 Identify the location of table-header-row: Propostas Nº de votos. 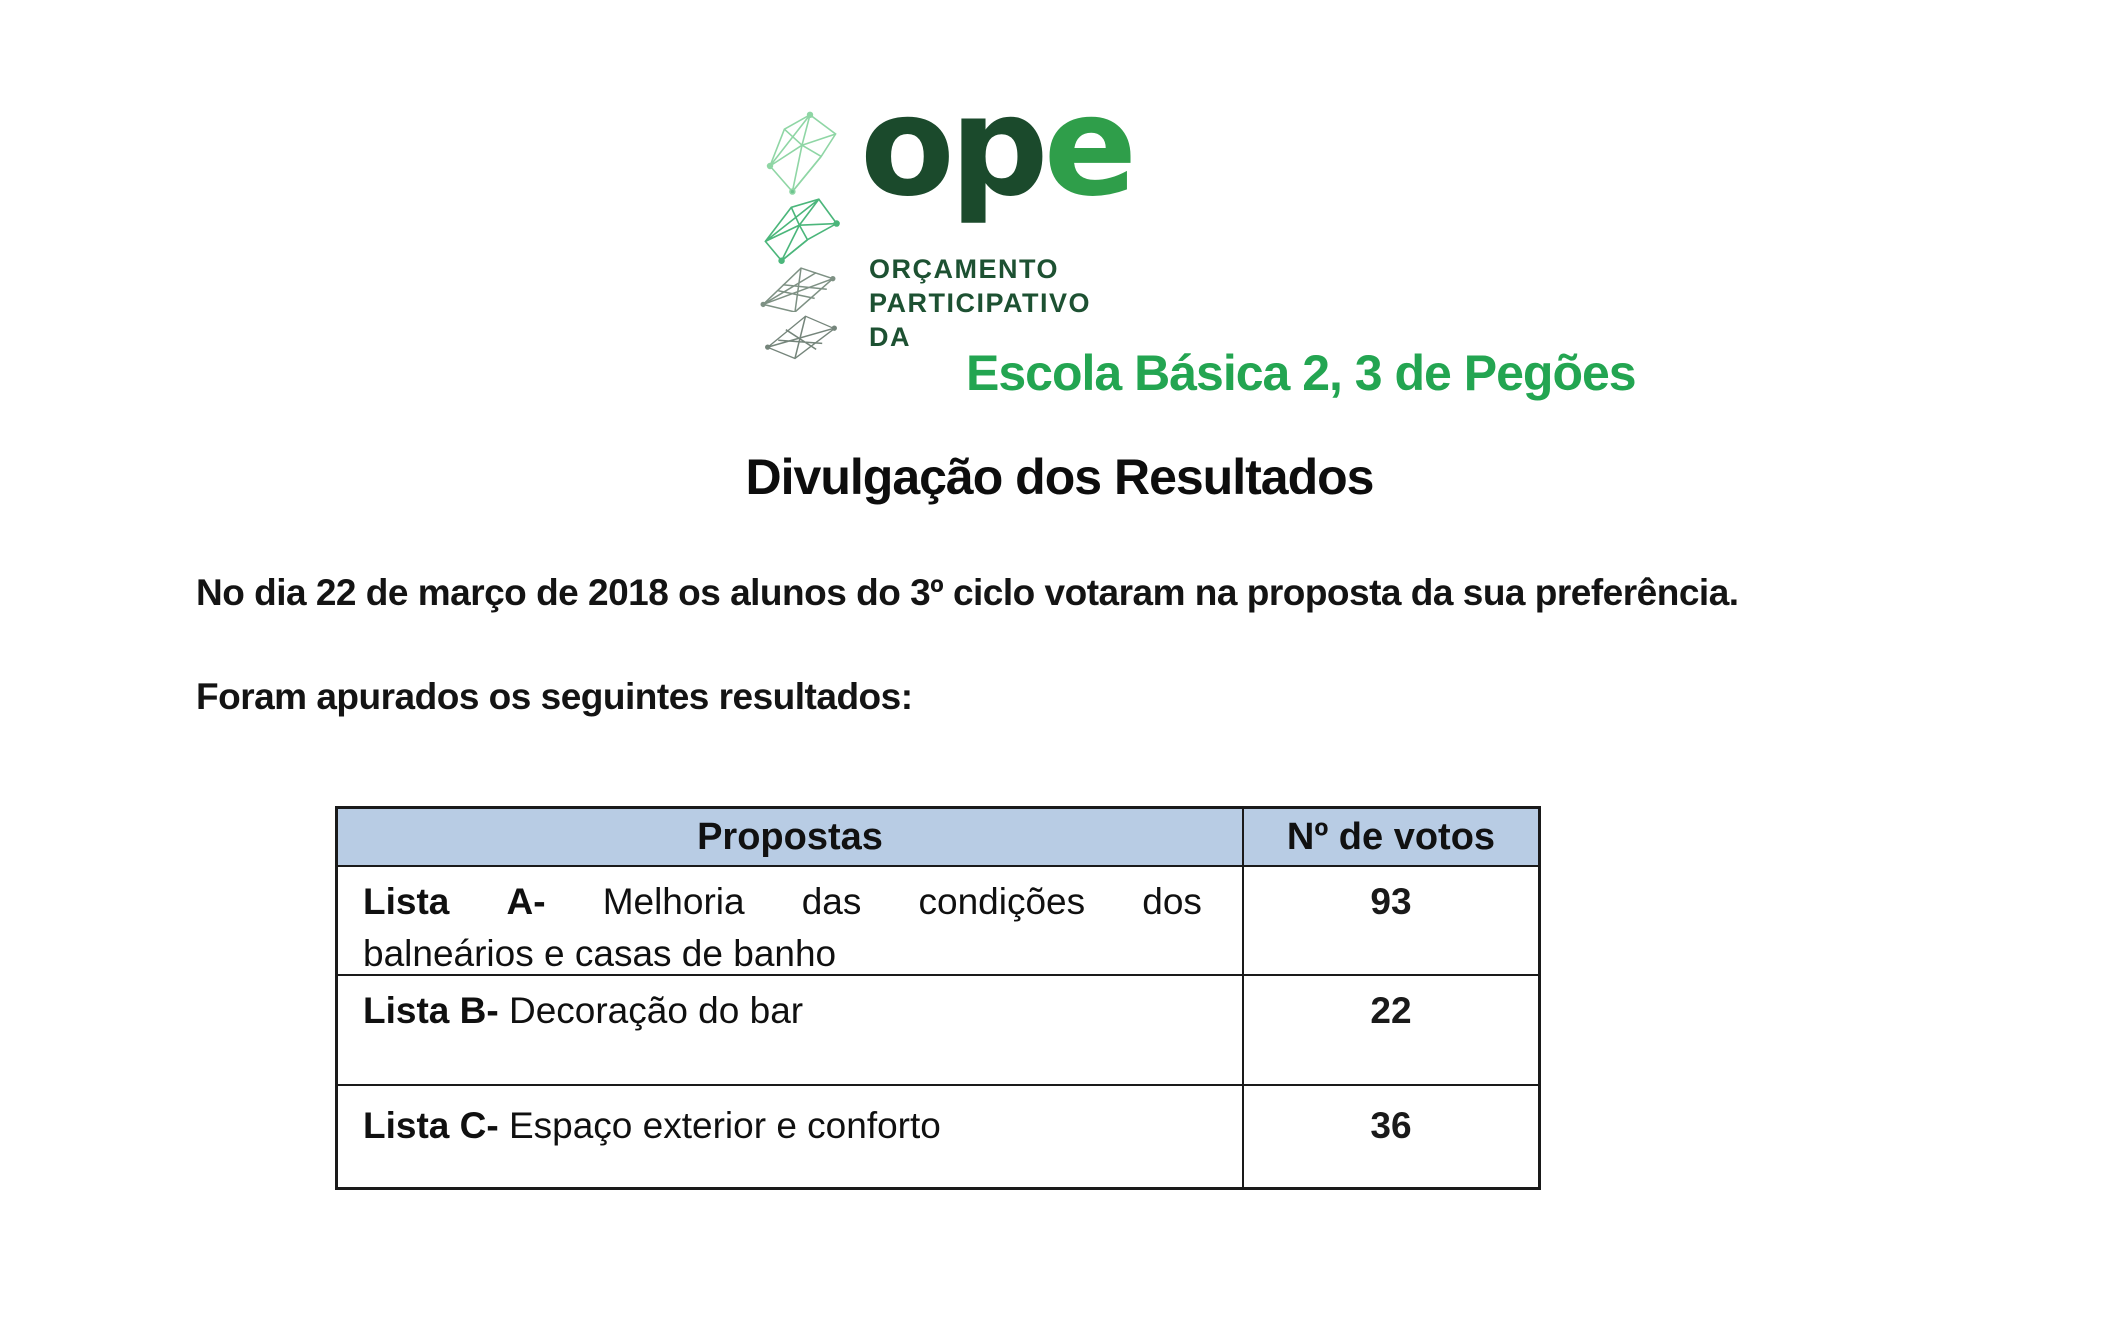
(938, 838).